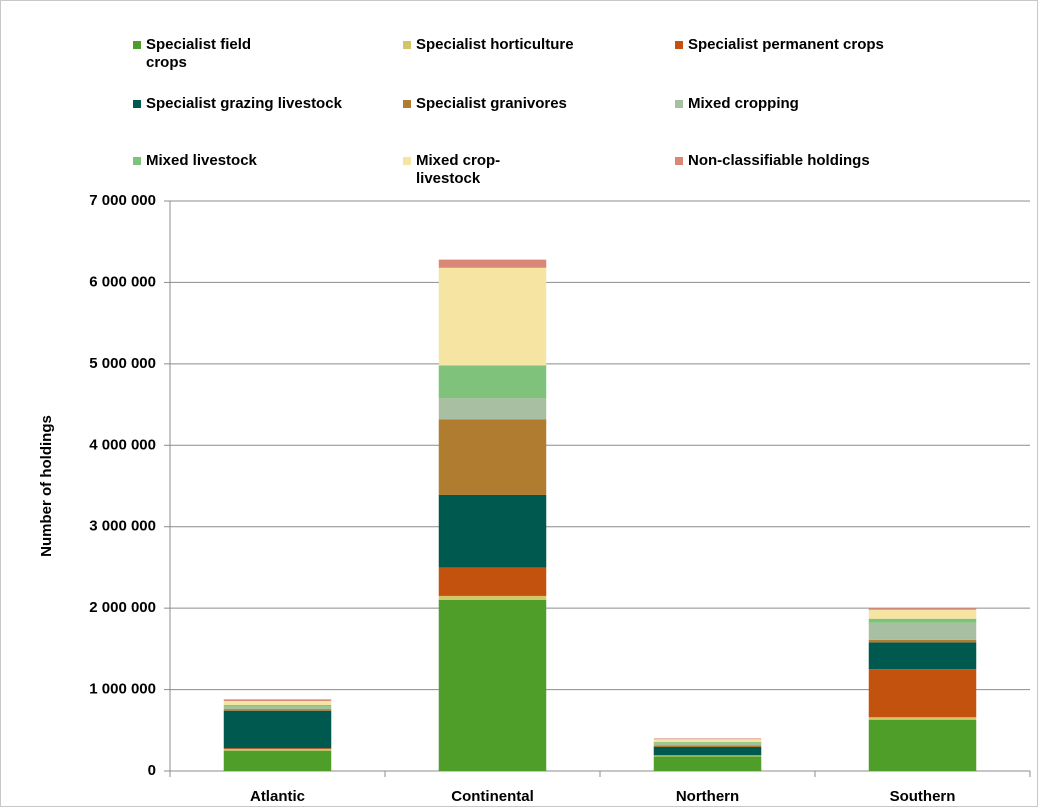 Image resolution: width=1038 pixels, height=807 pixels. What do you see at coordinates (743, 103) in the screenshot?
I see `legend-label: Mixed cropping` at bounding box center [743, 103].